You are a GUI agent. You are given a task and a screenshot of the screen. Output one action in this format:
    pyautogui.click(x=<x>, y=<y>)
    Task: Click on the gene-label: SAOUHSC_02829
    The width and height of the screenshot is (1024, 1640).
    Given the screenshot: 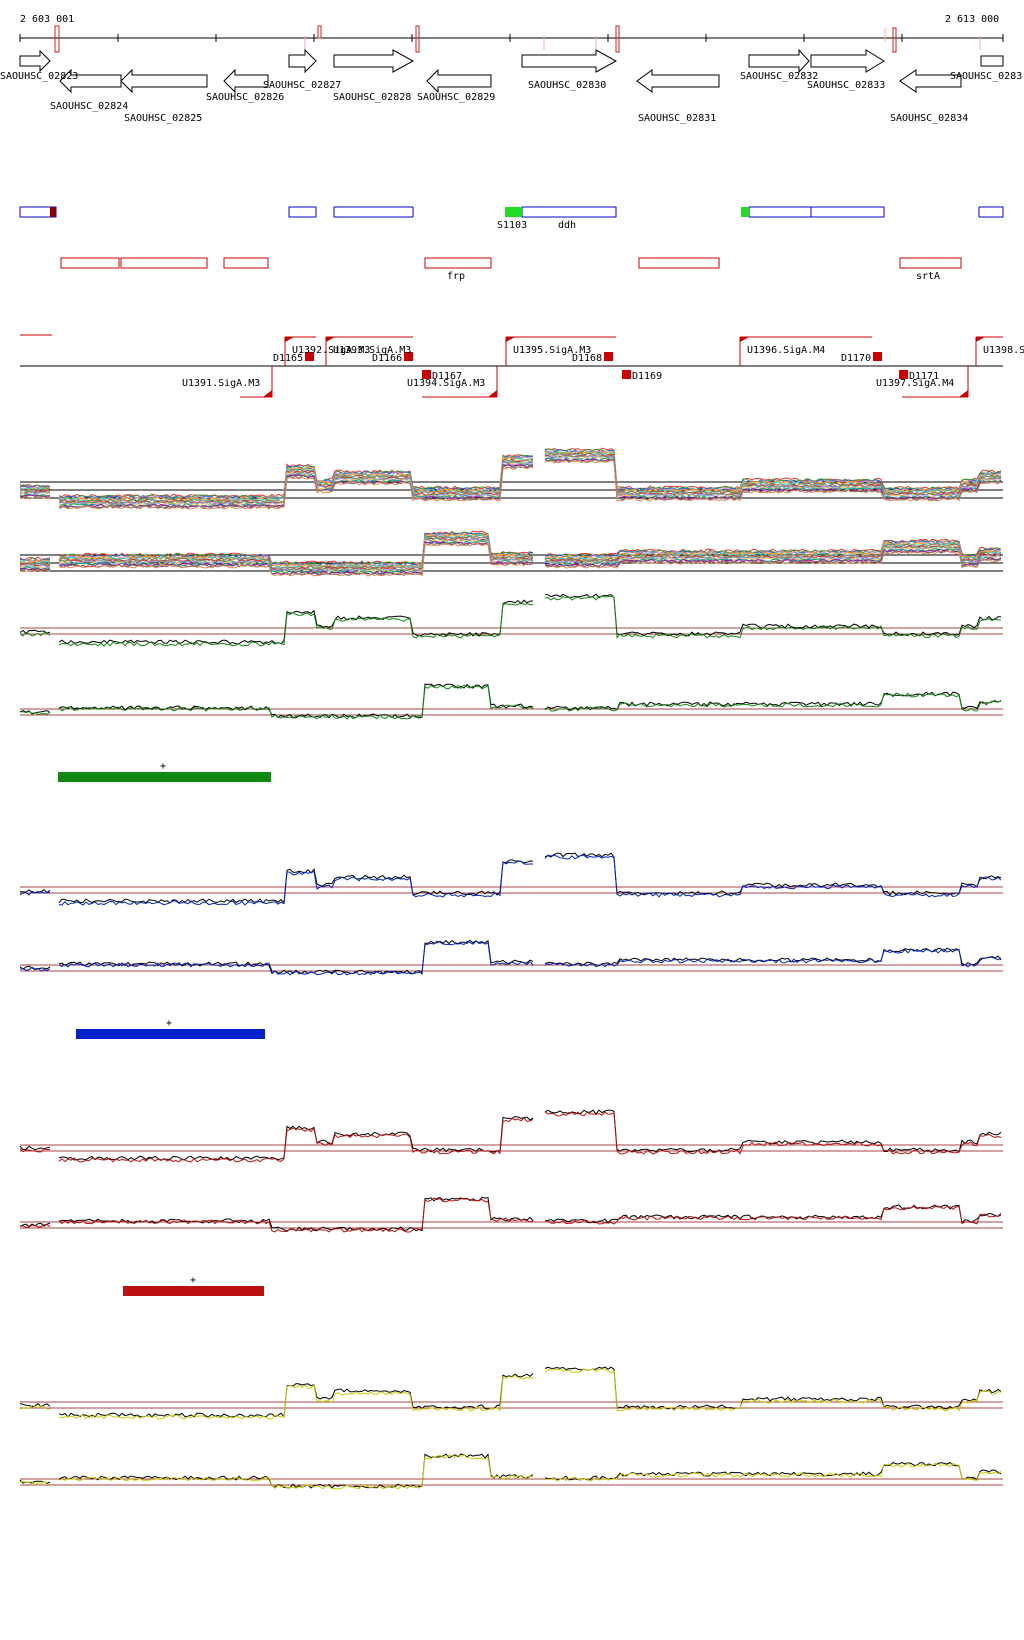 What is the action you would take?
    pyautogui.click(x=456, y=97)
    